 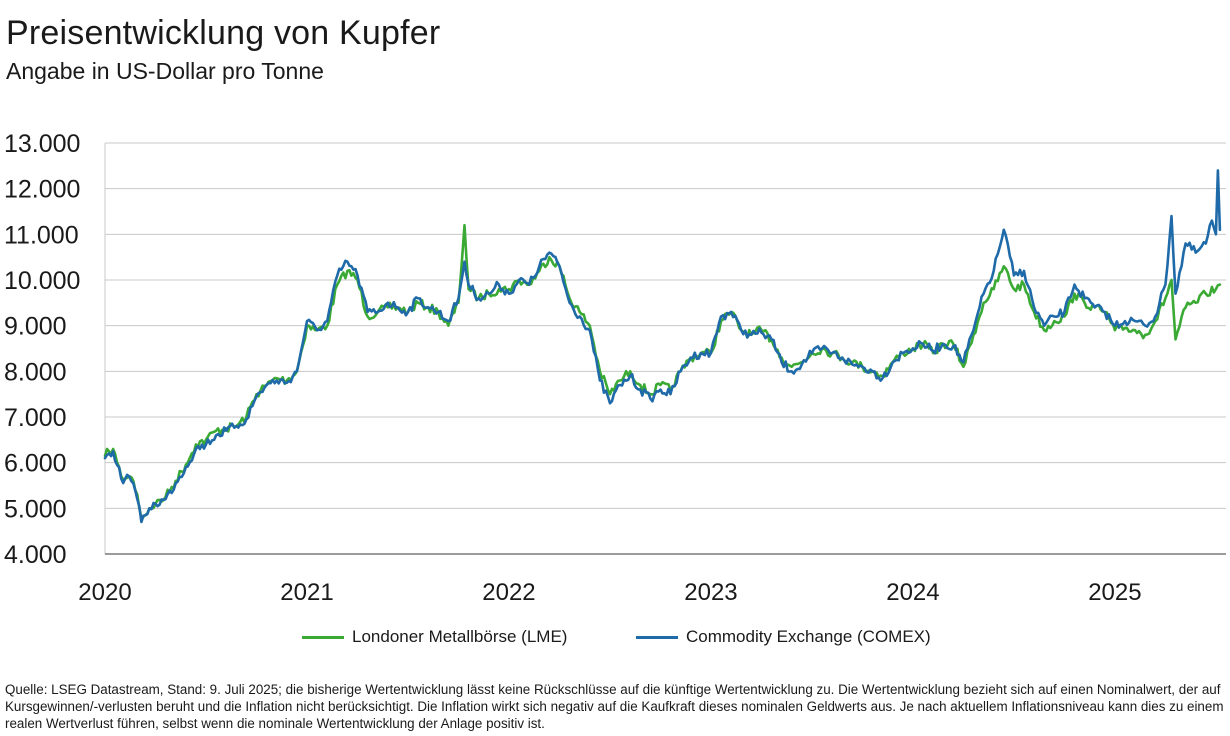 I want to click on y-tick-label: 6.000, so click(x=35, y=464).